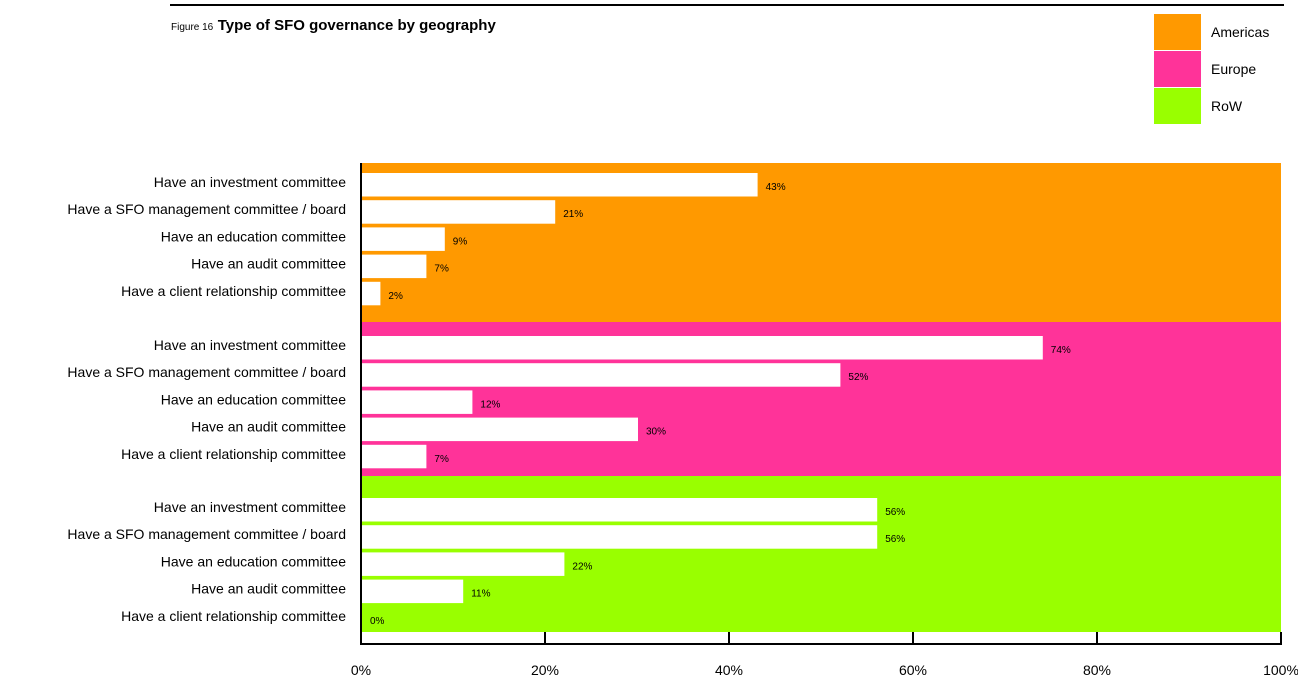 The width and height of the screenshot is (1298, 683). What do you see at coordinates (233, 616) in the screenshot?
I see `category-label-row-5: Have a client relationship committee` at bounding box center [233, 616].